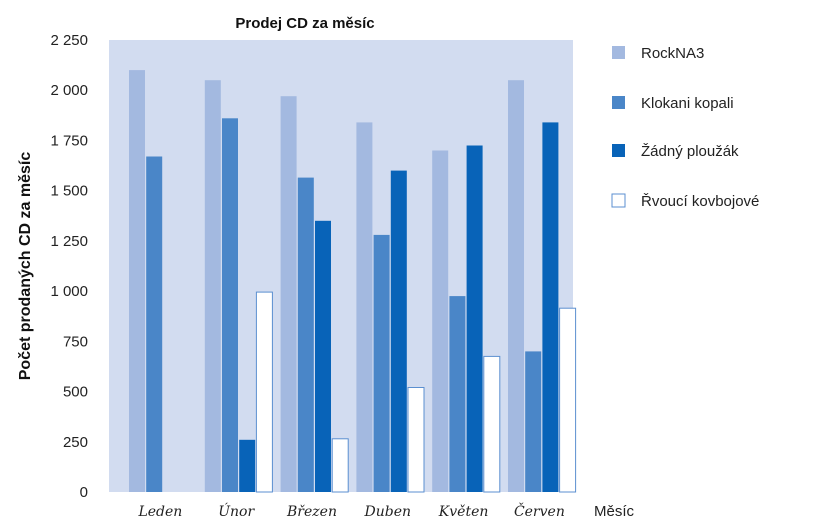  Describe the element at coordinates (159, 512) in the screenshot. I see `x-tick-label: Leden` at that location.